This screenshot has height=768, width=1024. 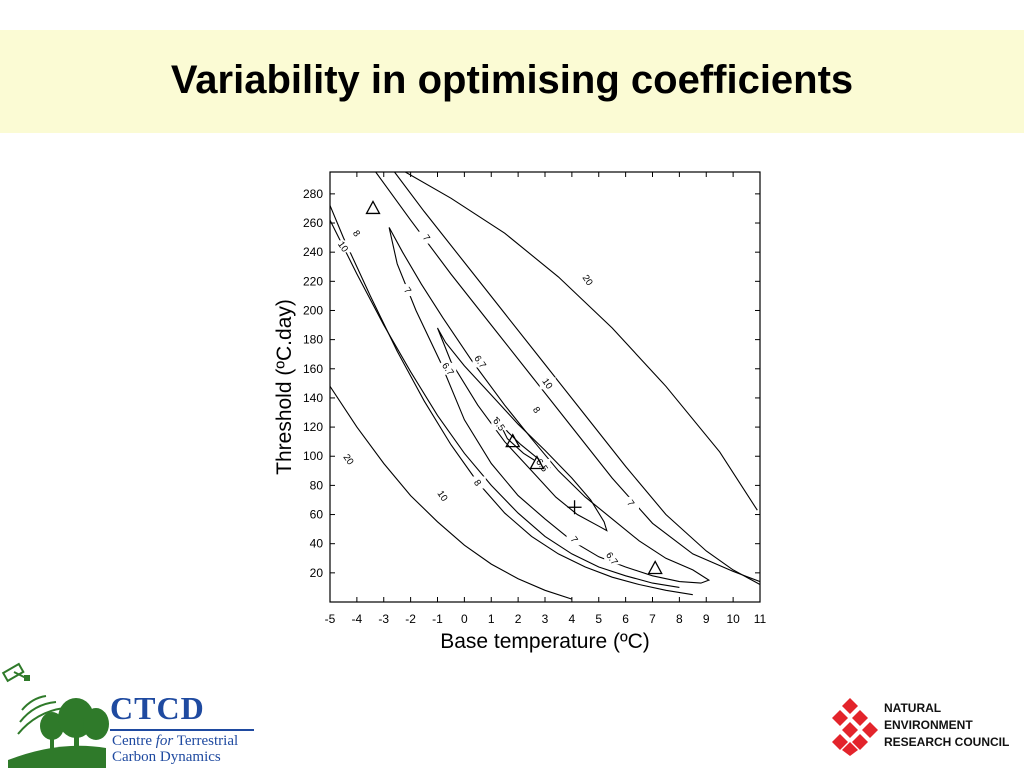 I want to click on title-band, so click(x=512, y=81).